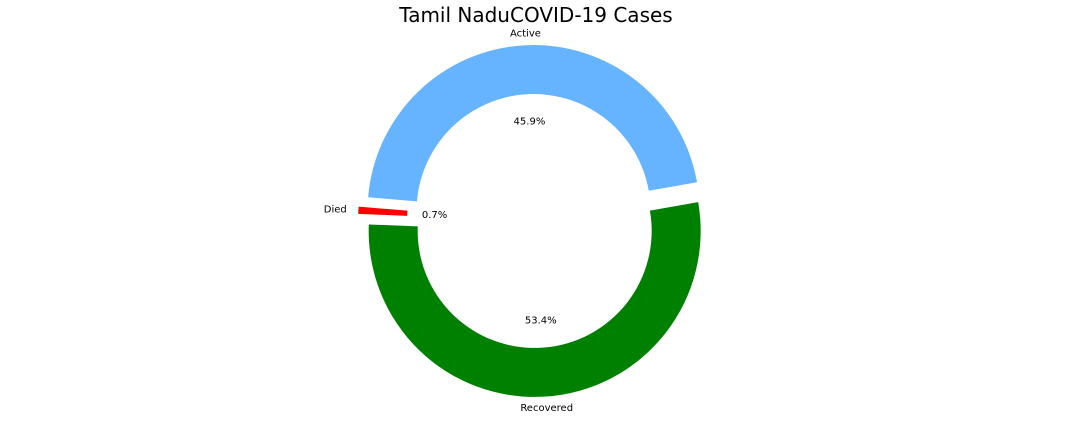 The width and height of the screenshot is (1072, 424). What do you see at coordinates (530, 122) in the screenshot?
I see `percent-label-active: 45.9%` at bounding box center [530, 122].